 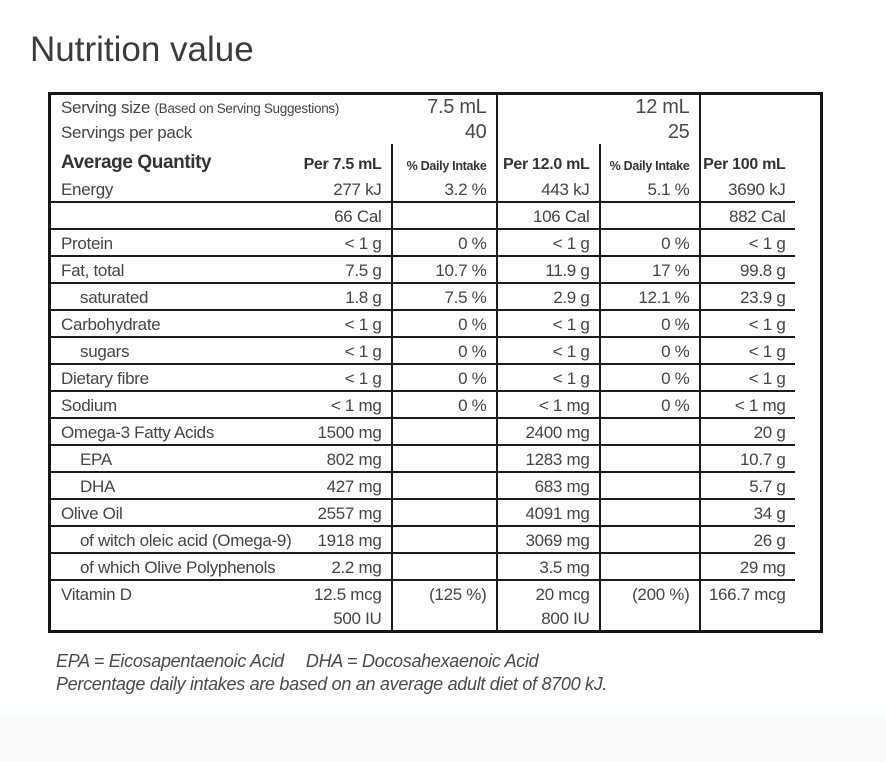 I want to click on value-per-100ml: 34 g, so click(x=746, y=512).